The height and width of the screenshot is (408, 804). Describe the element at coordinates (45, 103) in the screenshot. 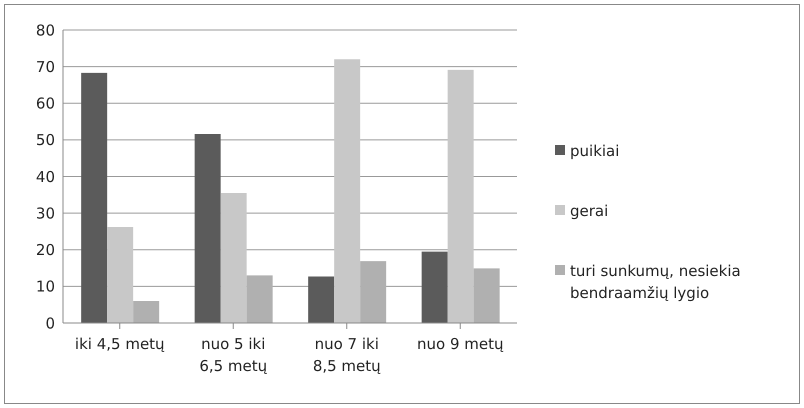

I see `y-tick-label: 60` at that location.